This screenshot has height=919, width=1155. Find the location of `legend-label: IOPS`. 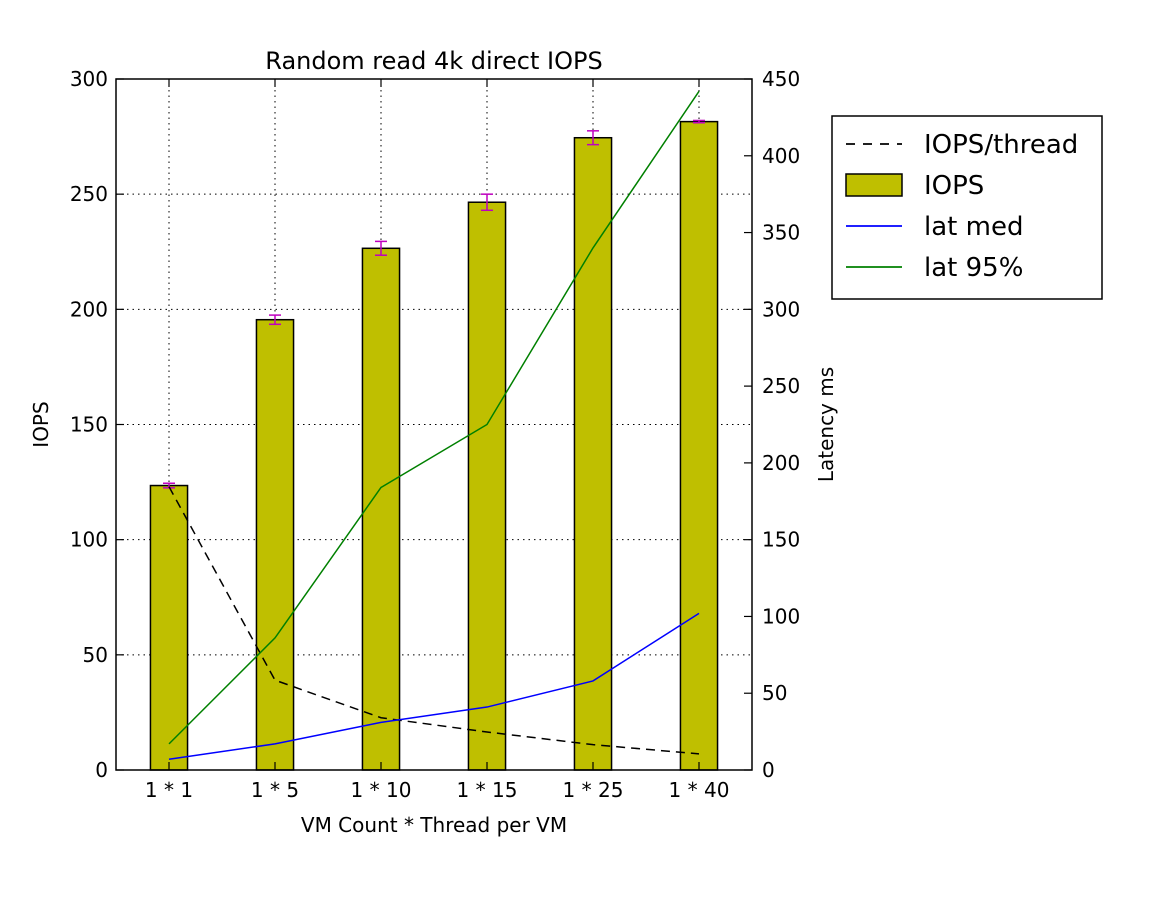

legend-label: IOPS is located at coordinates (954, 186).